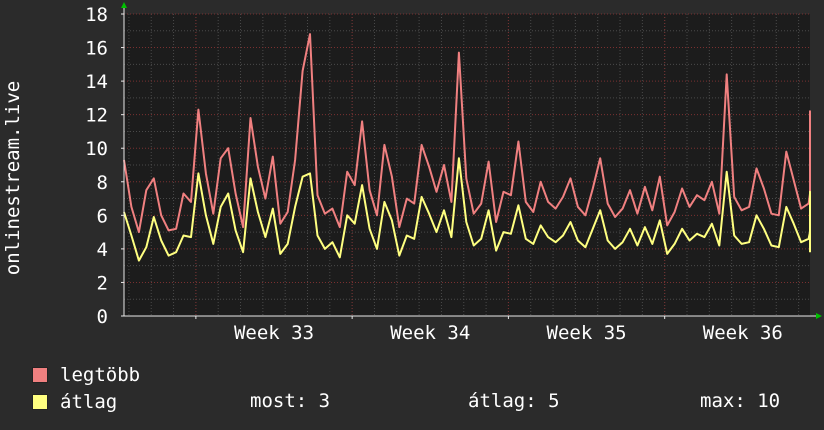 The height and width of the screenshot is (430, 824). Describe the element at coordinates (40, 402) in the screenshot. I see `legend-swatch-atlag` at that location.